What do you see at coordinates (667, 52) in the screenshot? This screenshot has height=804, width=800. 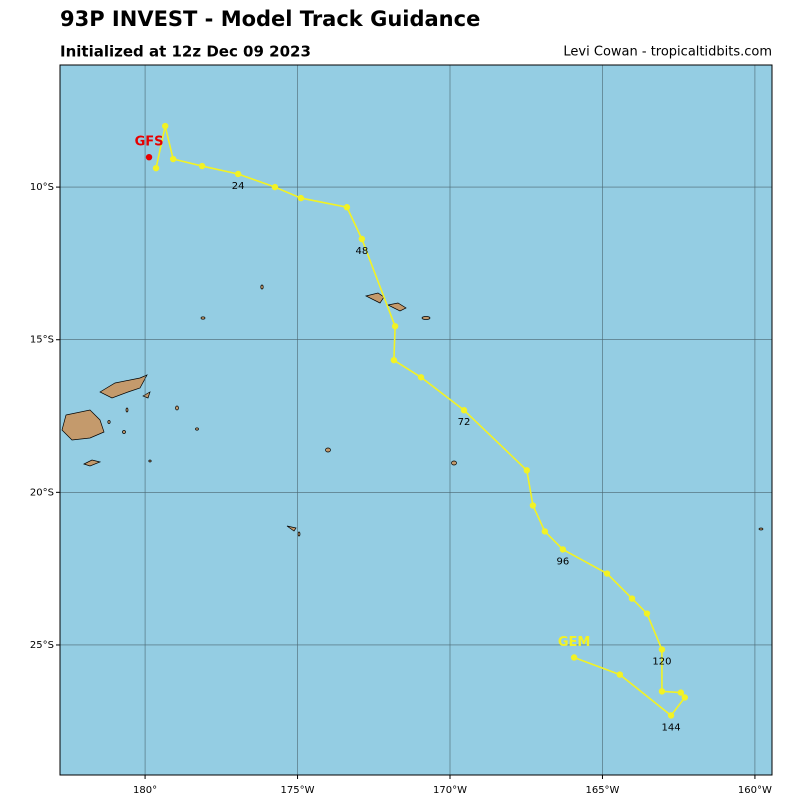 I see `credit: Levi Cowan - tropicaltidbits.com` at bounding box center [667, 52].